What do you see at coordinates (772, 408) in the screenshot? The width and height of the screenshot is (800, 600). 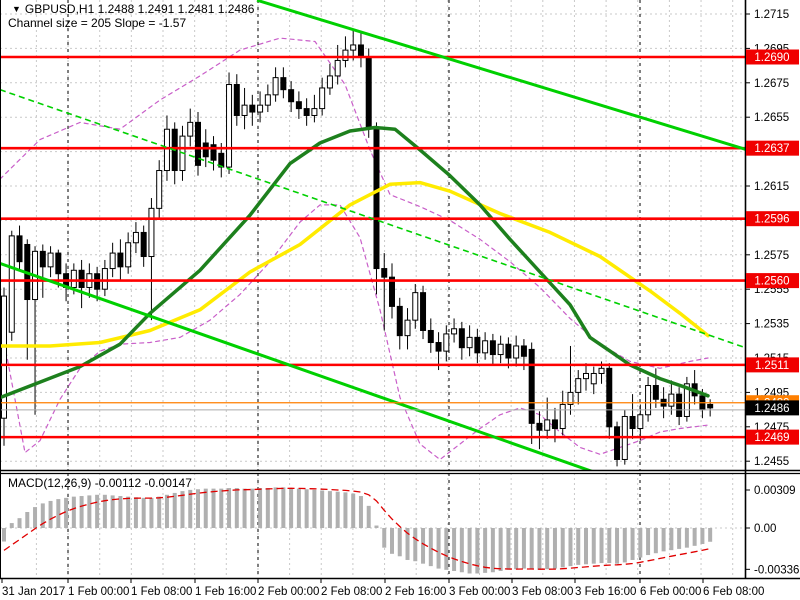 I see `bid-price-badge` at bounding box center [772, 408].